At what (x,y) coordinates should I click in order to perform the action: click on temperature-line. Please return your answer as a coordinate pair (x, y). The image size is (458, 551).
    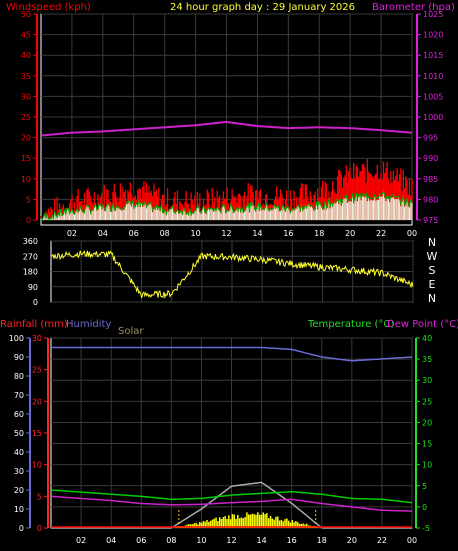
    Looking at the image, I should click on (231, 496).